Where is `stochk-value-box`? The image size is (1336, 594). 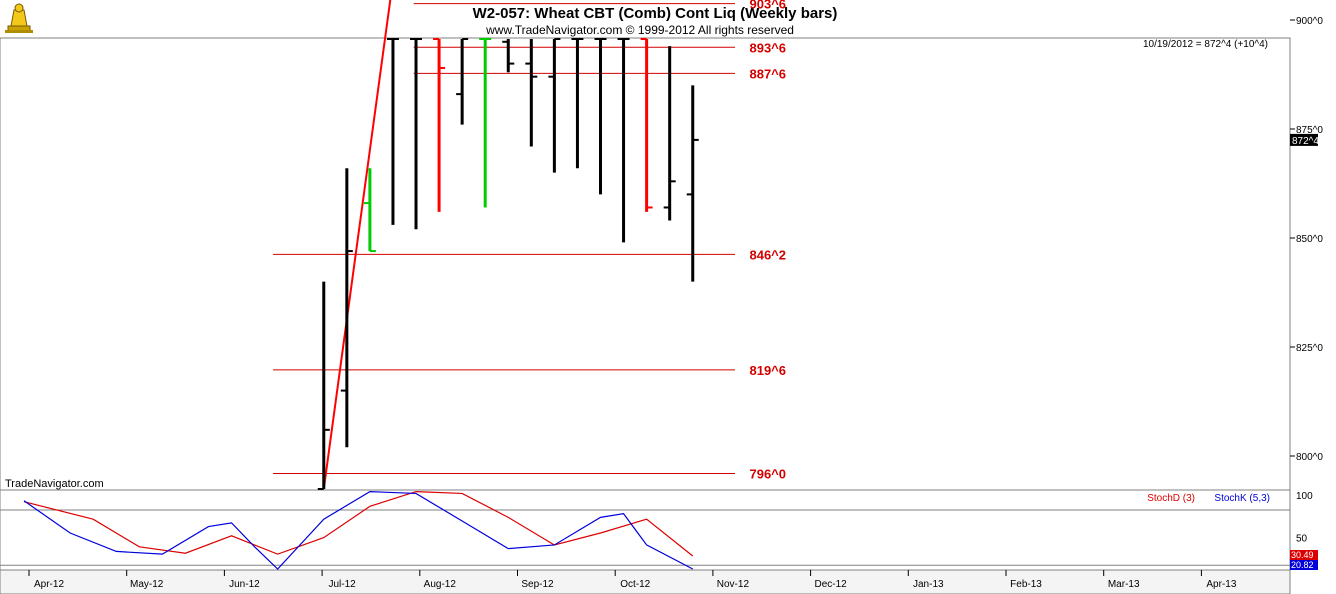 stochk-value-box is located at coordinates (1304, 565).